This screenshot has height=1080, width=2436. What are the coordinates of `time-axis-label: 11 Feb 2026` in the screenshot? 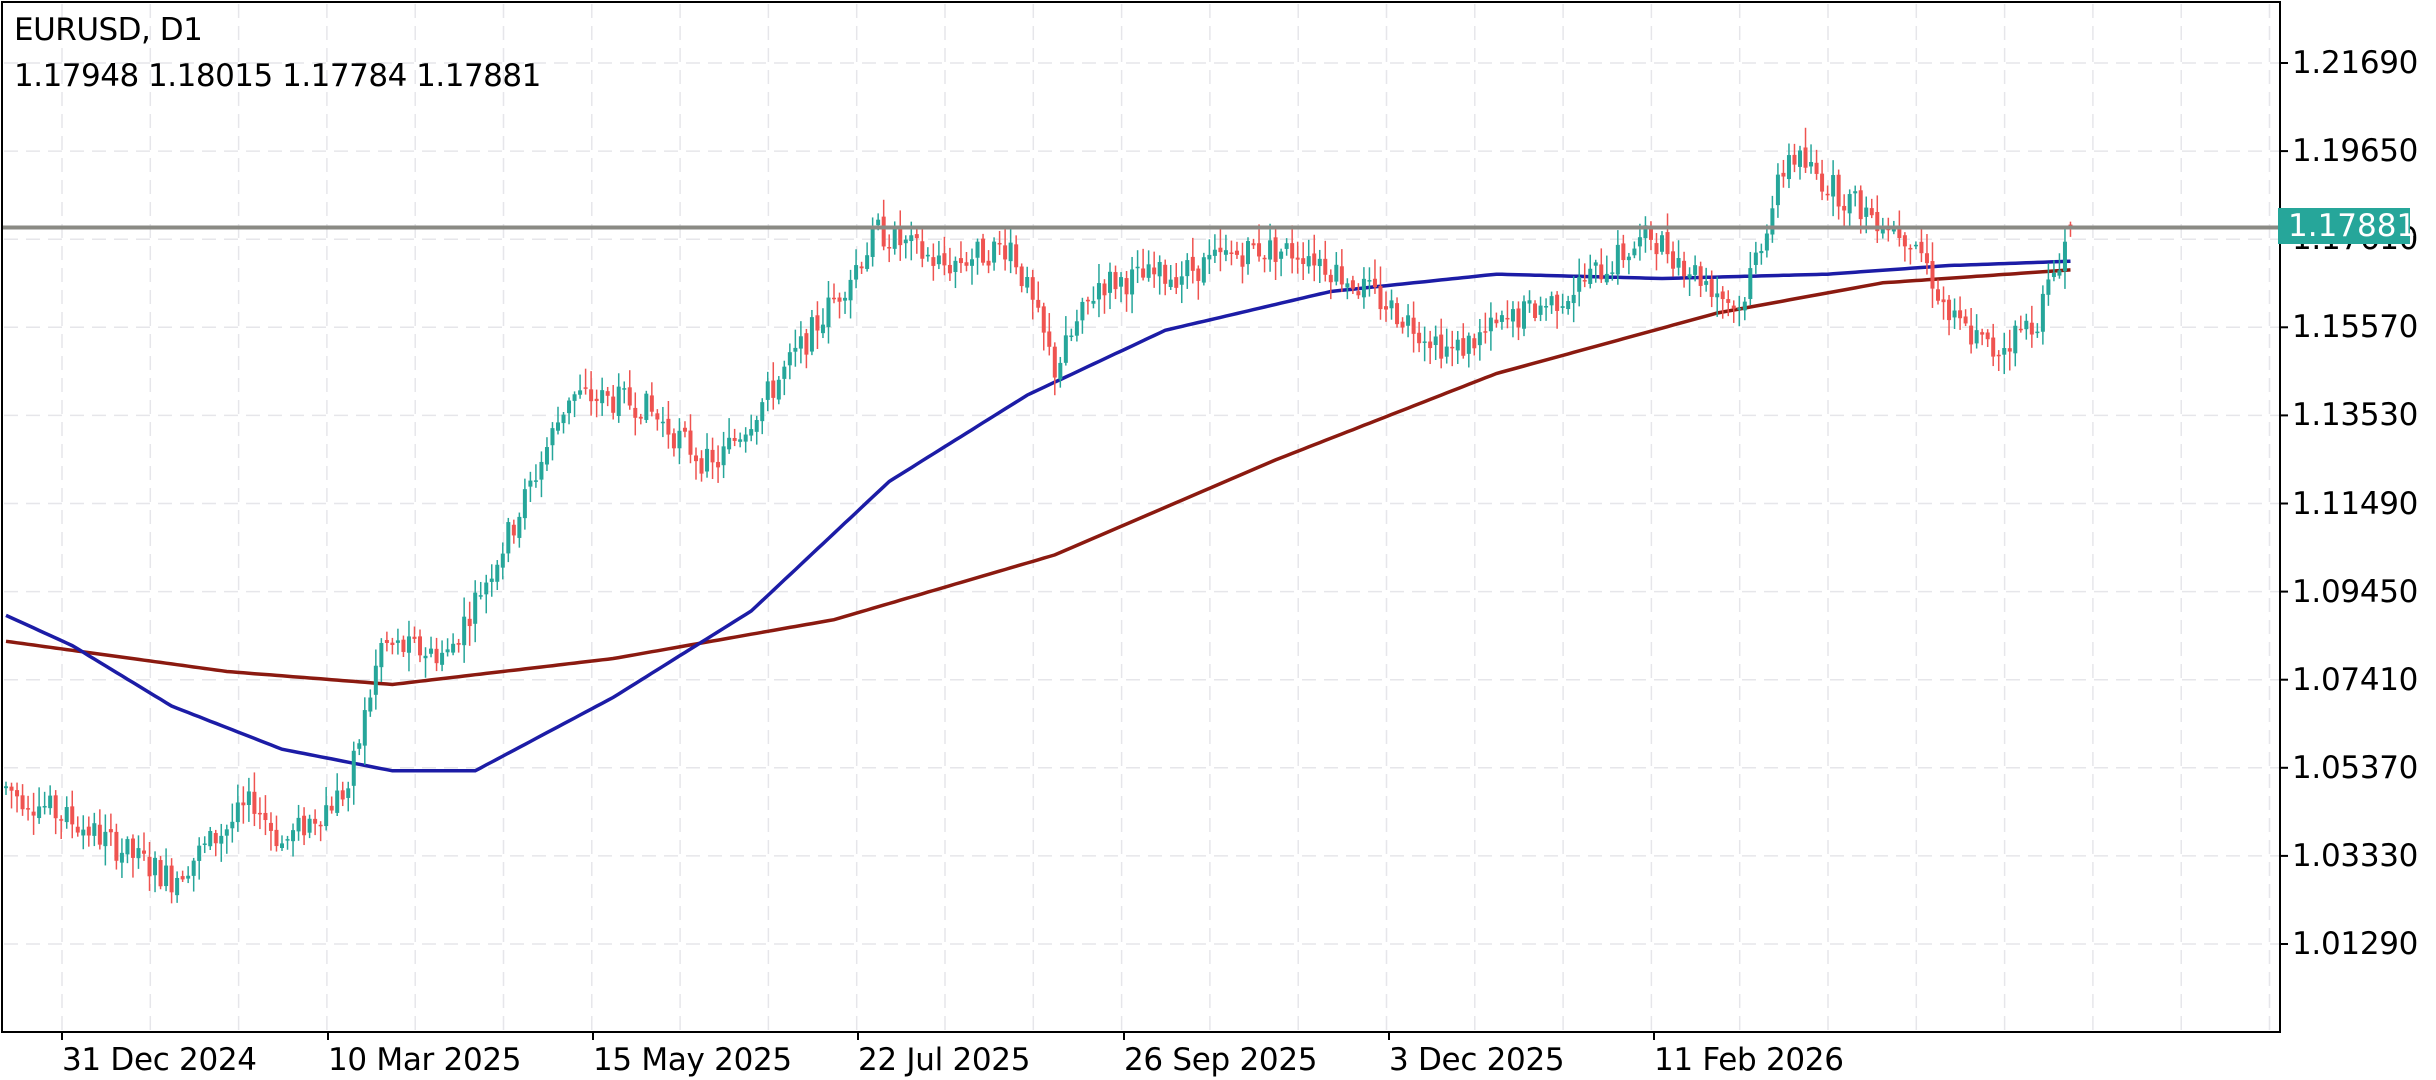 It's located at (1749, 1060).